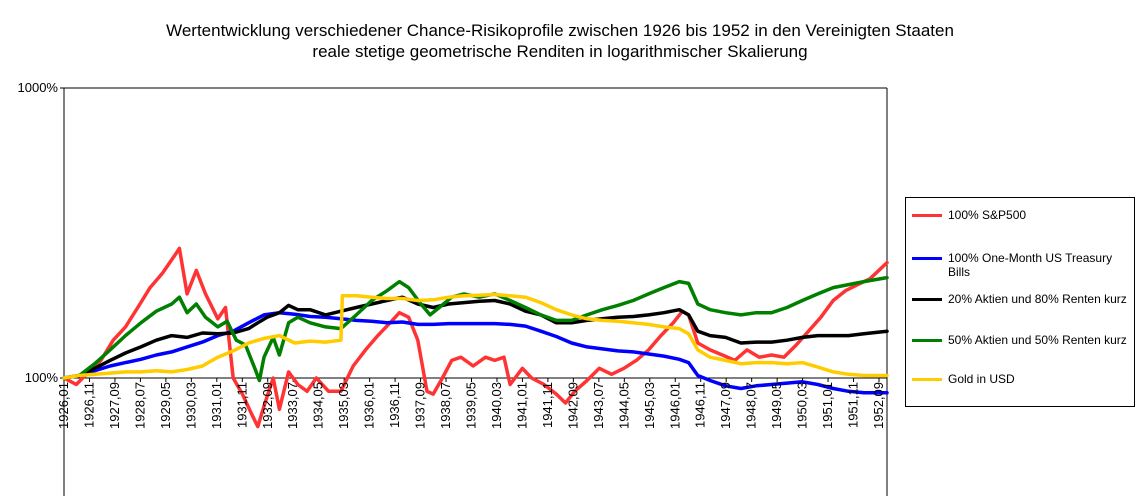  I want to click on x-tick-label: 1945,03, so click(649, 405).